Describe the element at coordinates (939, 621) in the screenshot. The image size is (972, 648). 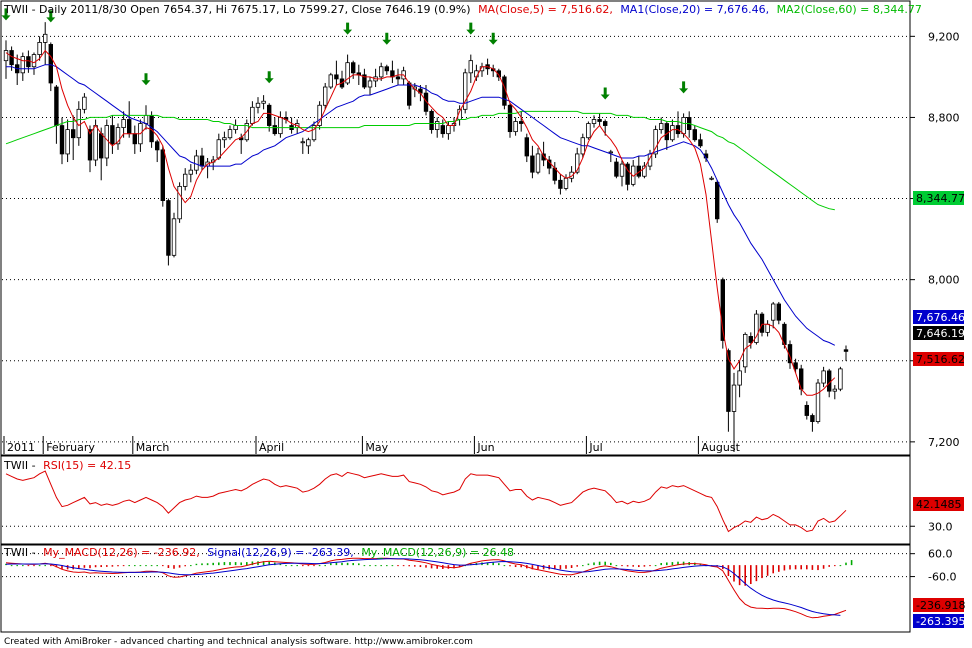
I see `value-tag-signal: -263.395` at that location.